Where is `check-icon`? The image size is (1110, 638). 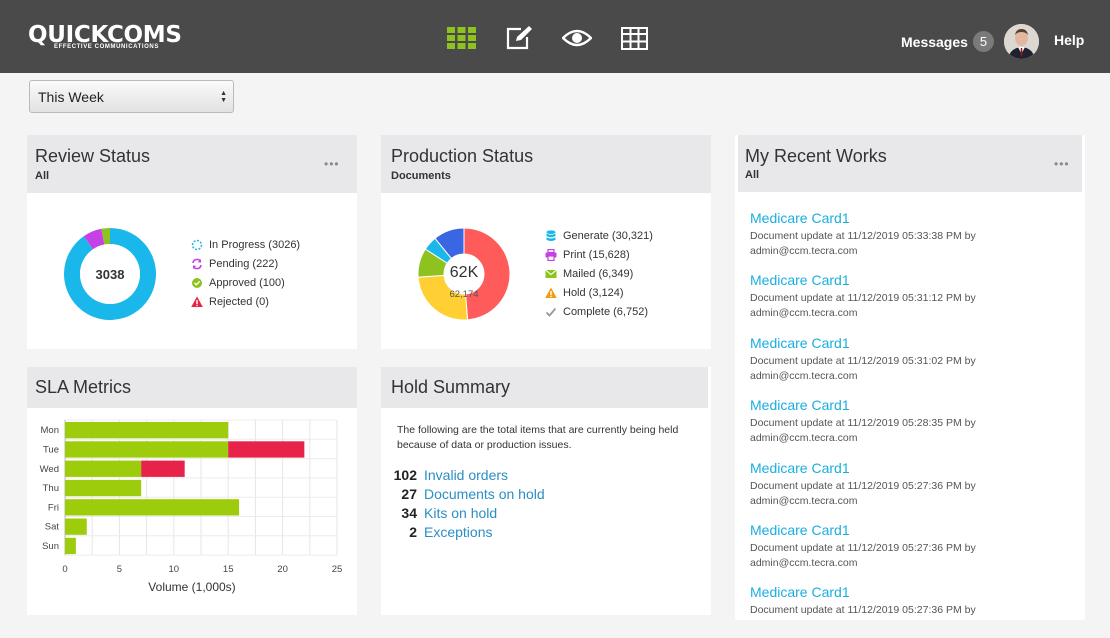 check-icon is located at coordinates (551, 312).